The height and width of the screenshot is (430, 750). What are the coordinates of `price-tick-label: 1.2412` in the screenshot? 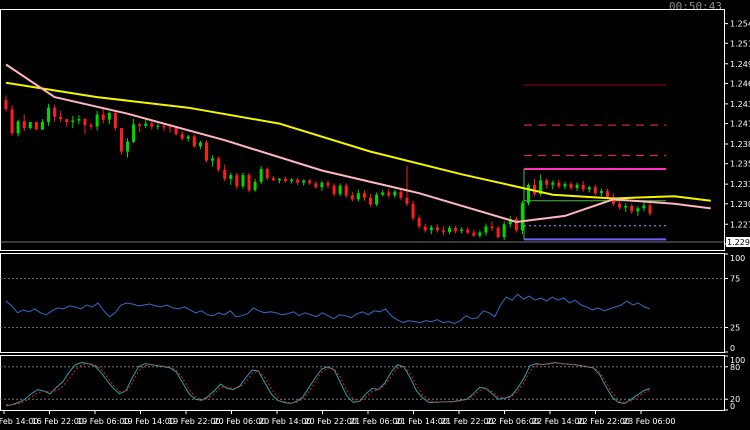 It's located at (740, 124).